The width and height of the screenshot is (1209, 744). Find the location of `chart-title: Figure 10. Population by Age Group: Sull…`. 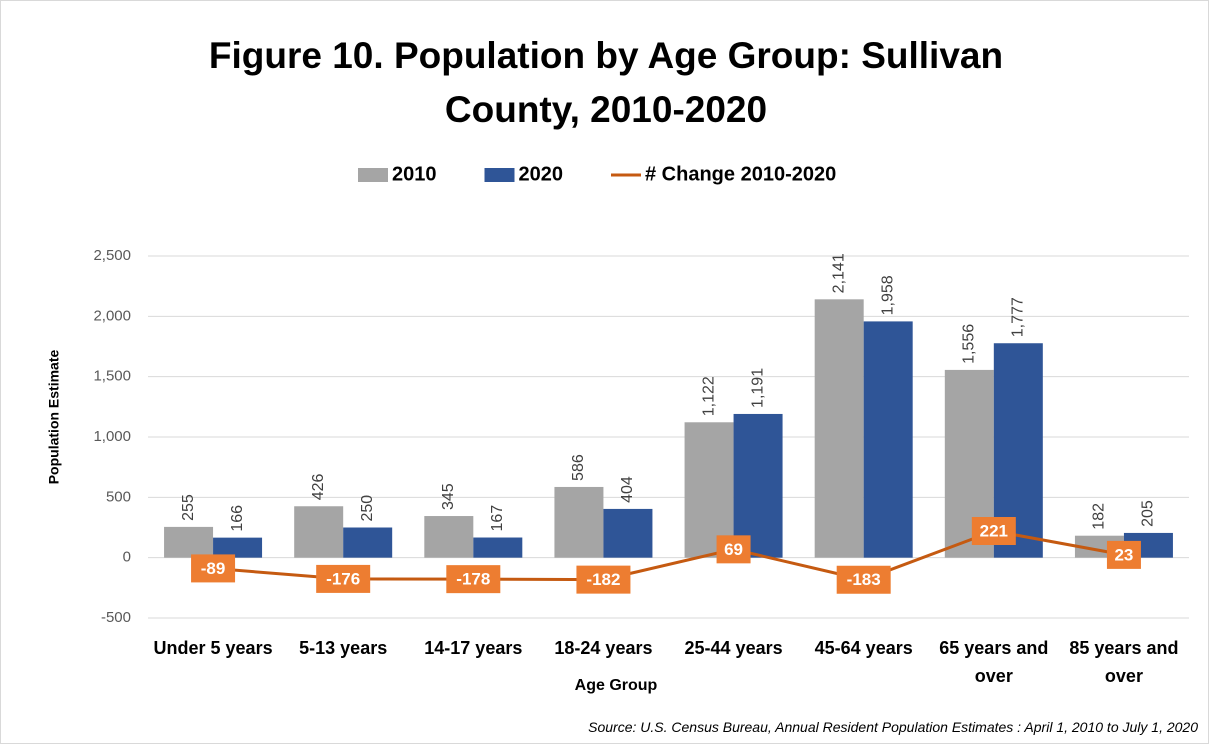

chart-title: Figure 10. Population by Age Group: Sull… is located at coordinates (606, 82).